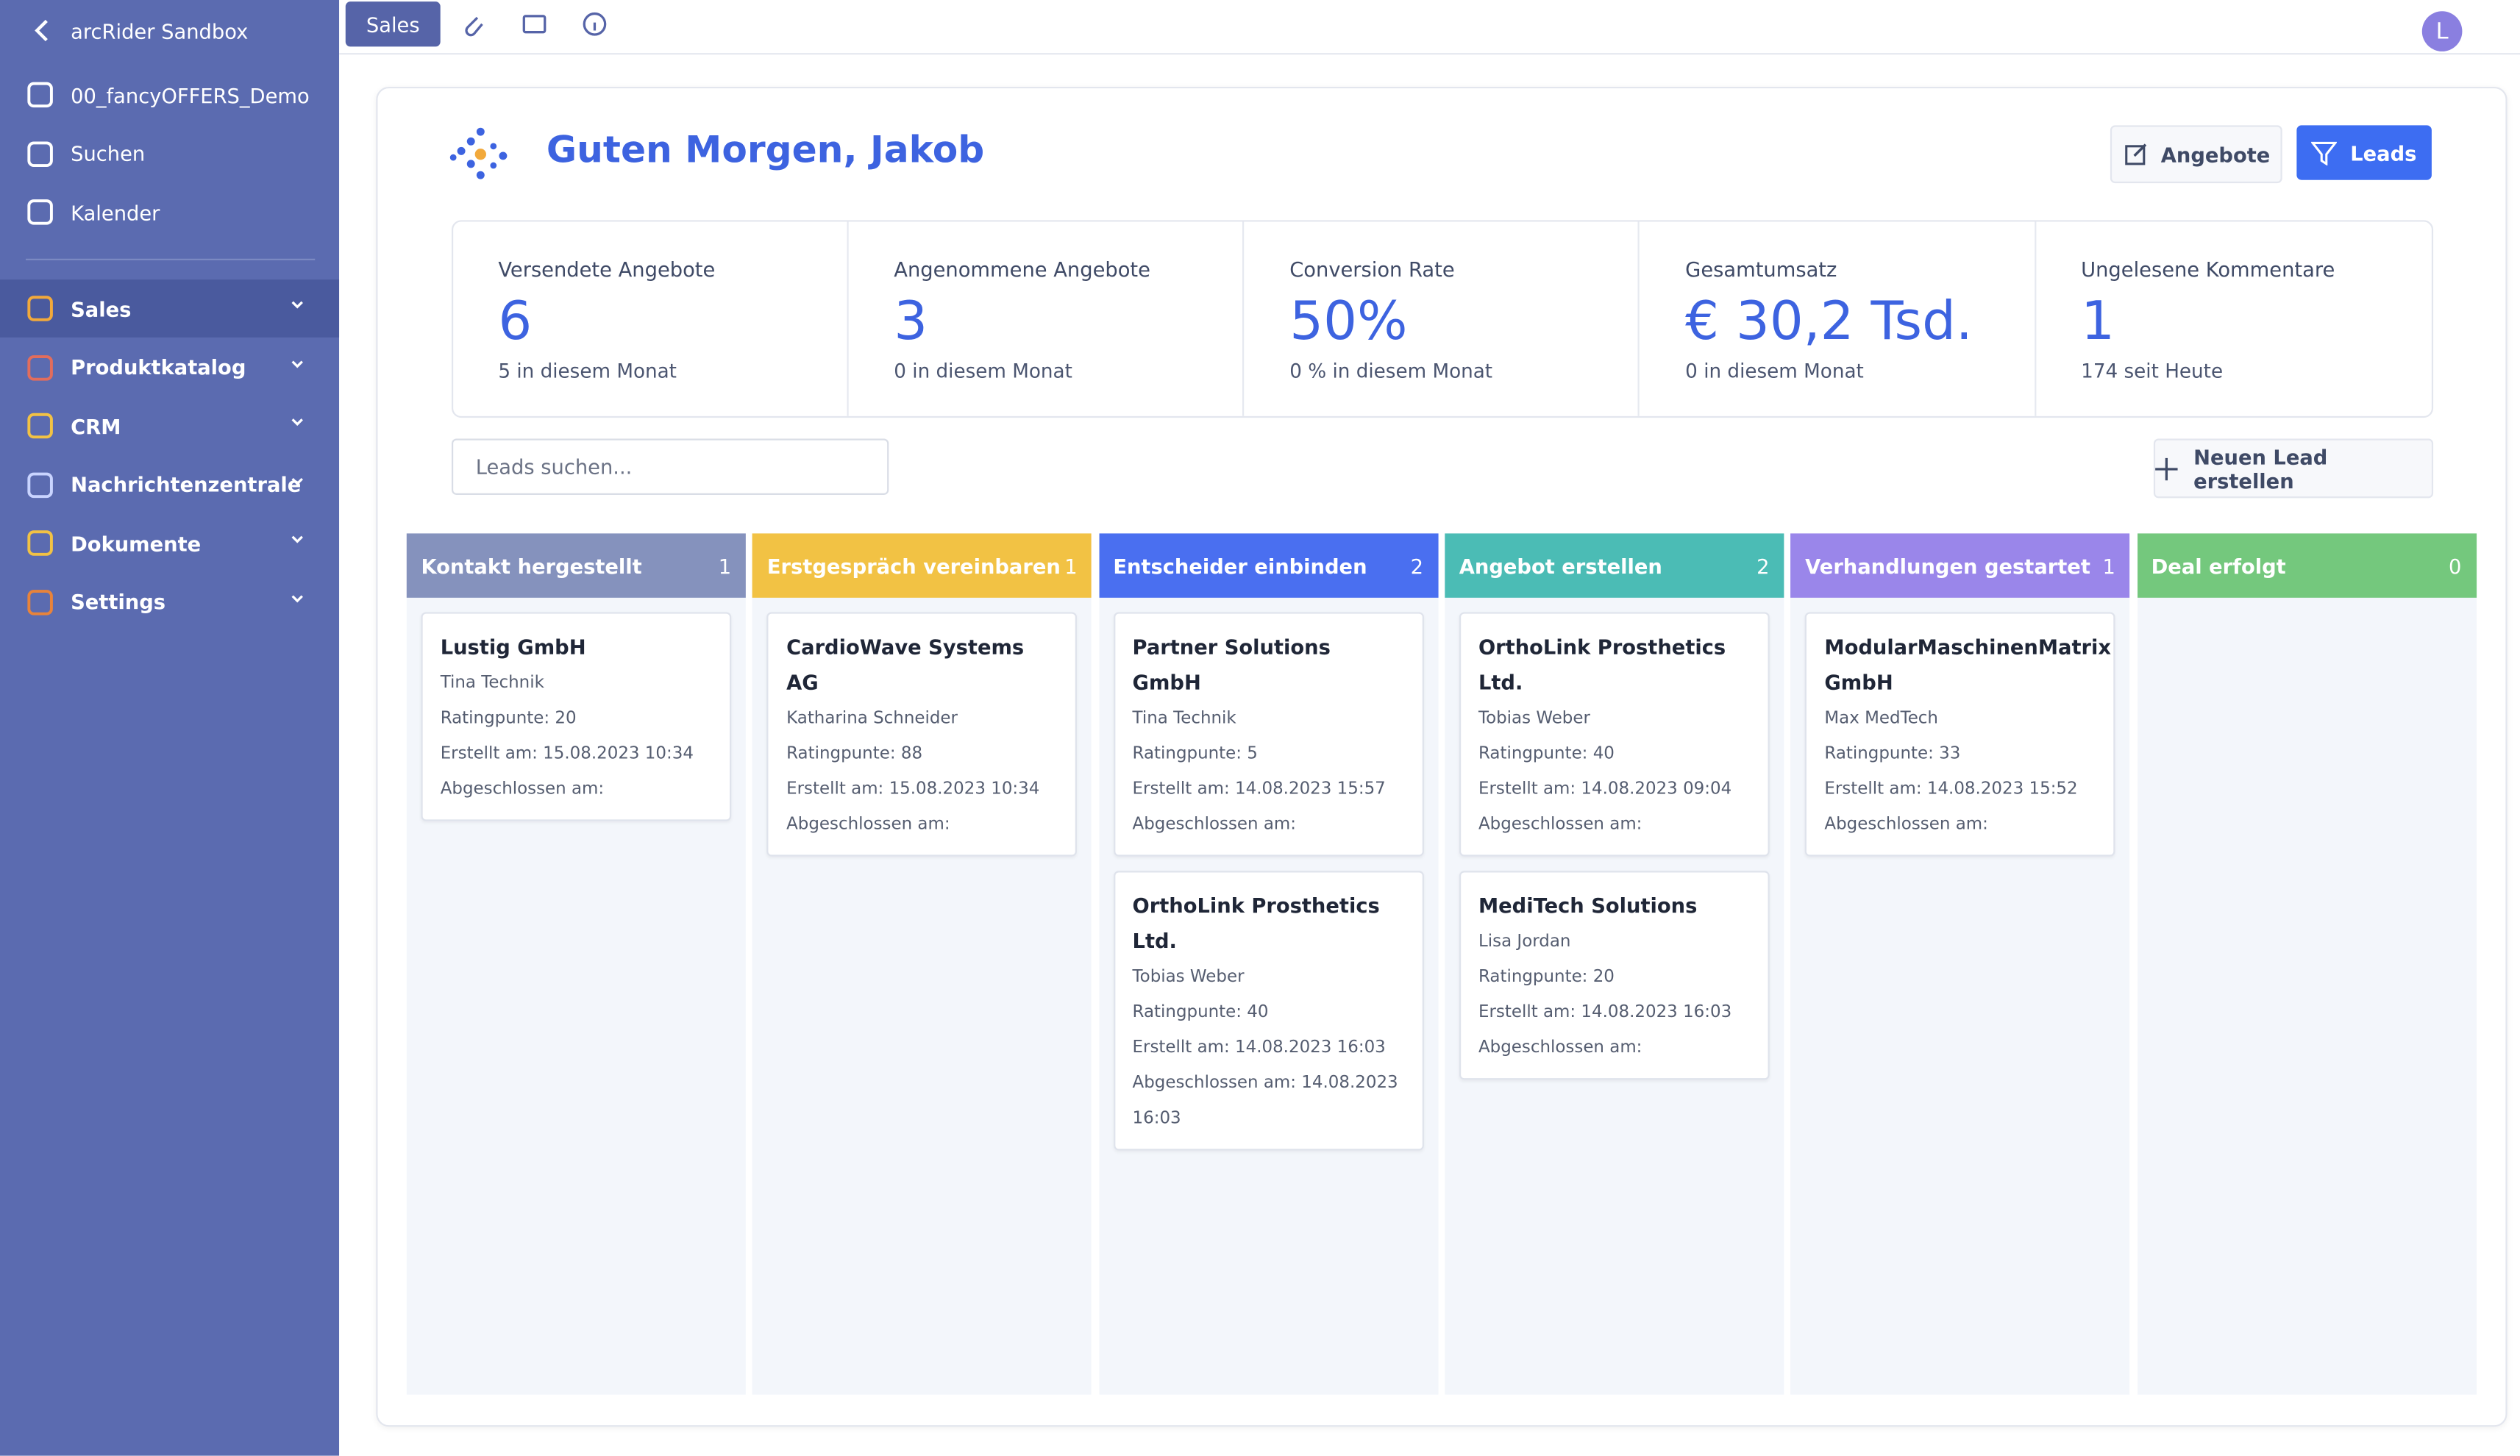 This screenshot has width=2520, height=1456. I want to click on kanban-column: Deal erfolgt 0, so click(2306, 964).